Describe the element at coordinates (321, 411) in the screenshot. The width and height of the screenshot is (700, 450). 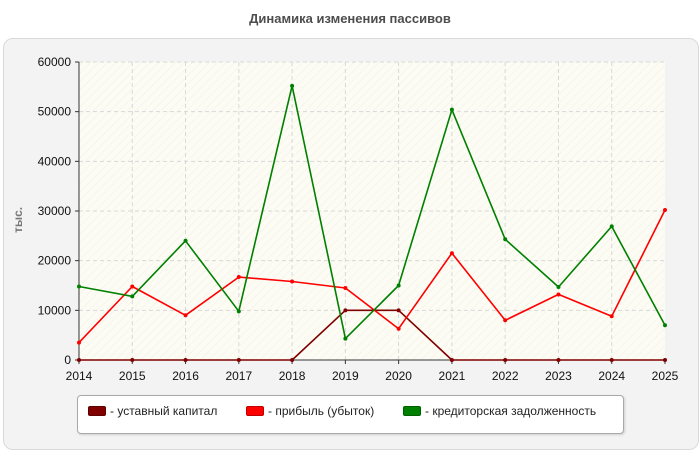
I see `legend-label-profit: - прибыль (убыток)` at that location.